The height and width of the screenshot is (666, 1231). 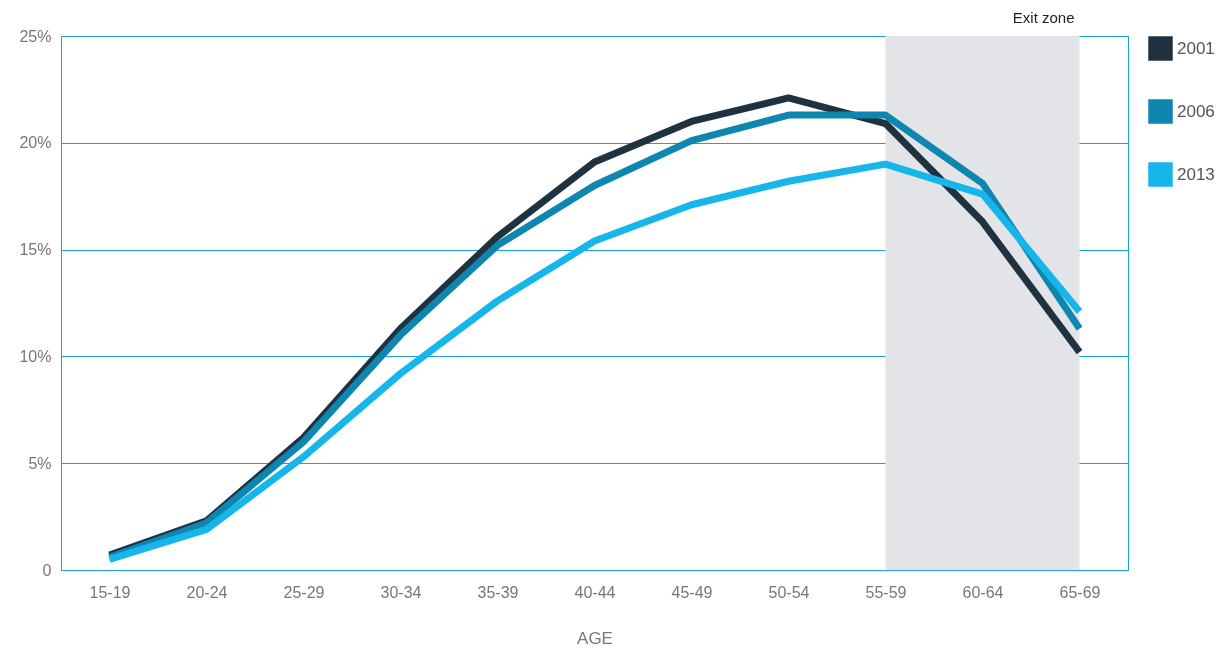 I want to click on x-tick-label: 60-64, so click(x=983, y=592).